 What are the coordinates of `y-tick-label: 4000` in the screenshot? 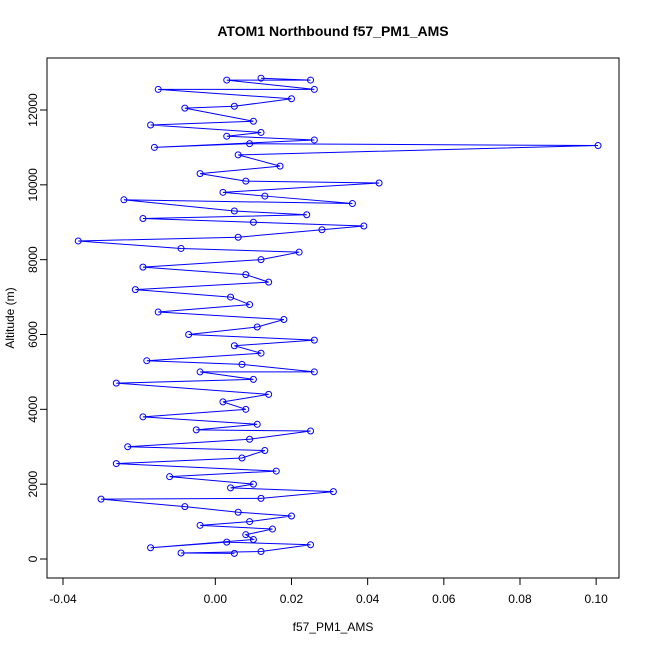 It's located at (33, 409).